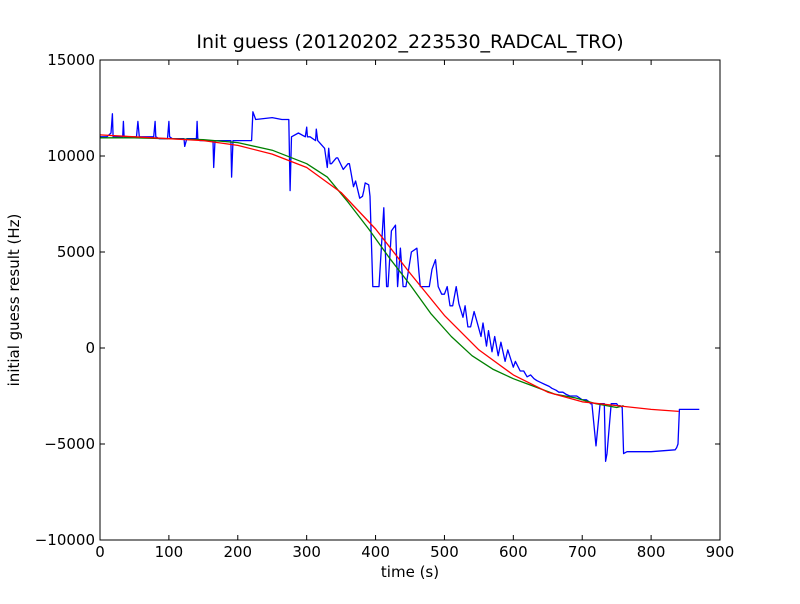 This screenshot has width=800, height=604. What do you see at coordinates (76, 252) in the screenshot?
I see `y-tick-label: 5000` at bounding box center [76, 252].